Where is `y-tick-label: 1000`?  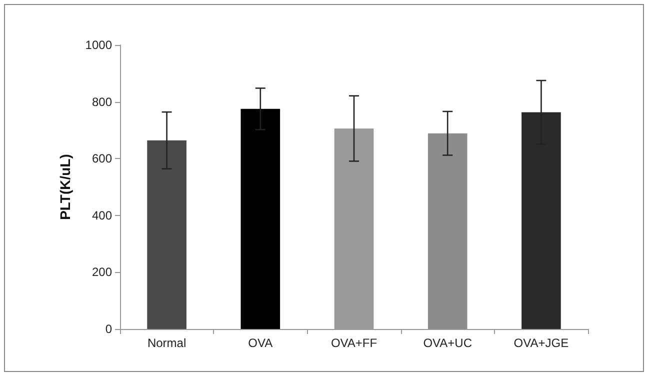 y-tick-label: 1000 is located at coordinates (98, 45).